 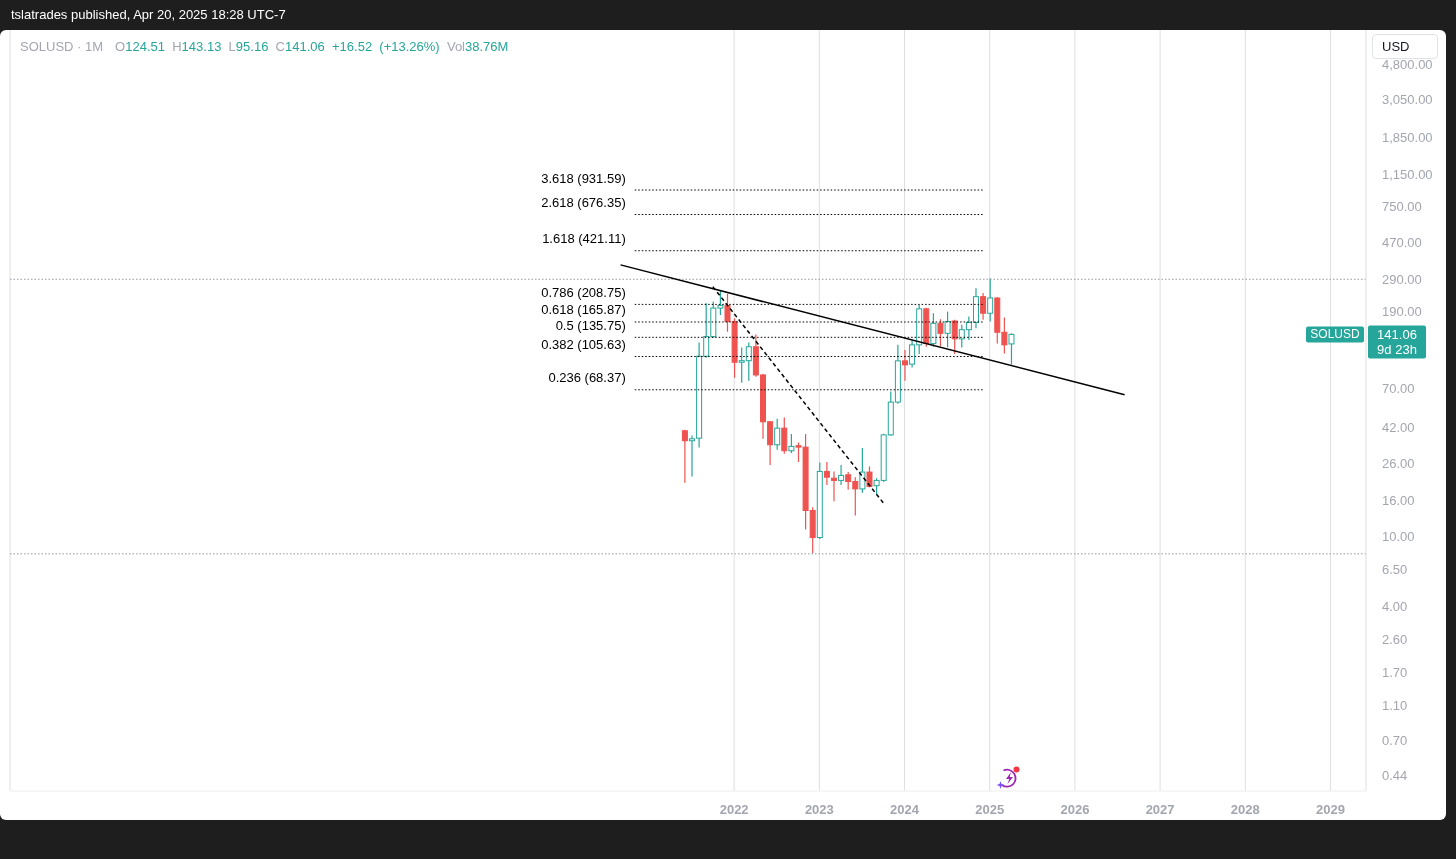 What do you see at coordinates (1395, 706) in the screenshot?
I see `y-tick-label: 1.10` at bounding box center [1395, 706].